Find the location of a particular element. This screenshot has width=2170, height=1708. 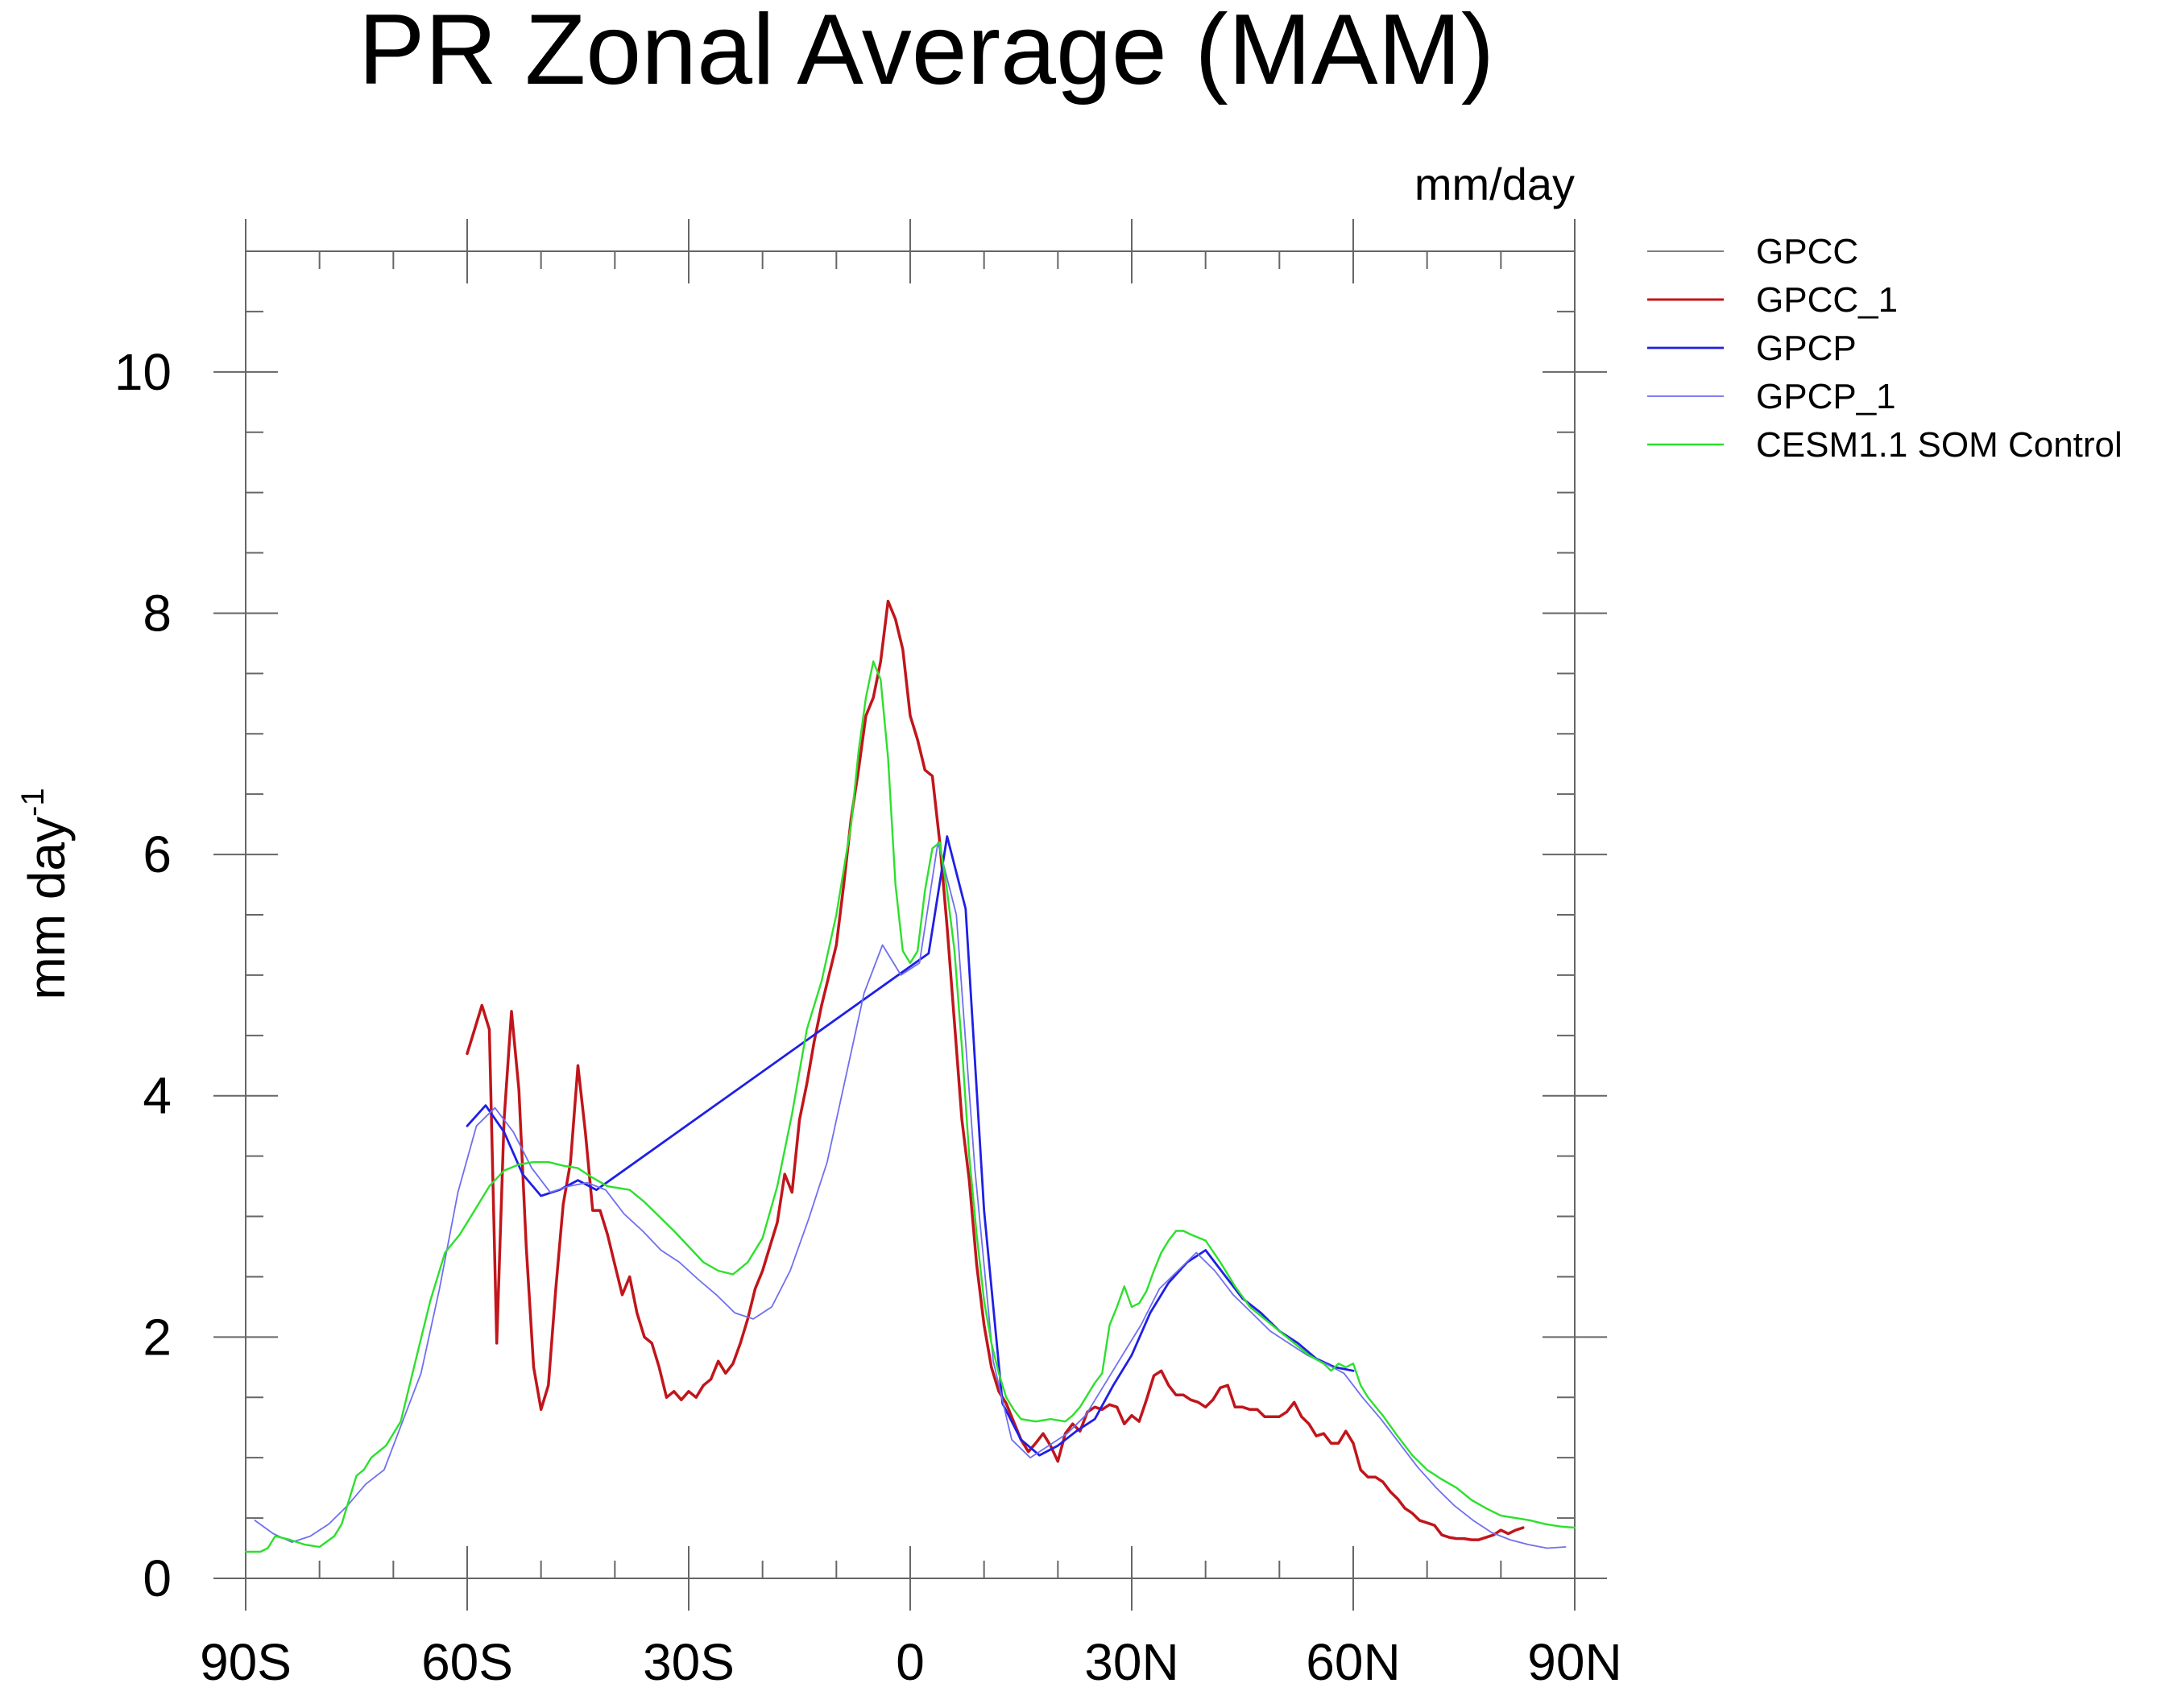

x-tick-label: 90S is located at coordinates (246, 1662).